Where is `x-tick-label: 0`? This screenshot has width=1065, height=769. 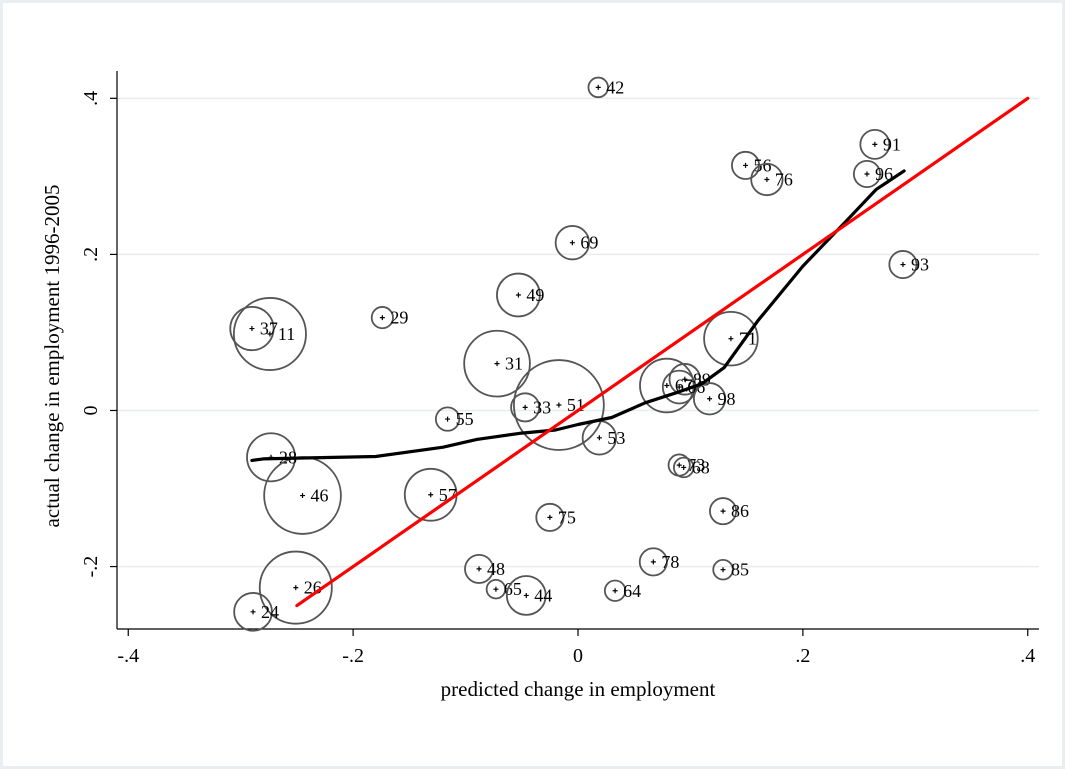
x-tick-label: 0 is located at coordinates (578, 656).